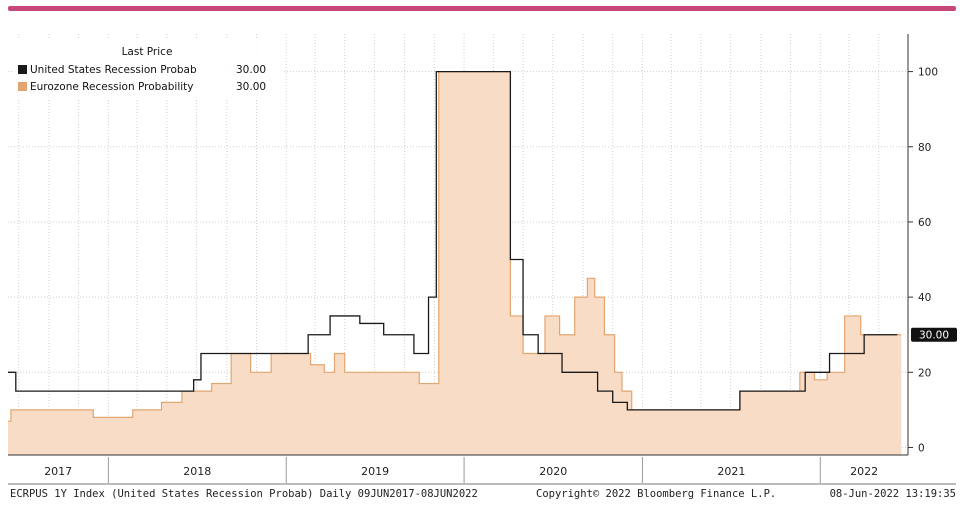  Describe the element at coordinates (251, 70) in the screenshot. I see `legend-entry-us-value: 30.00` at that location.